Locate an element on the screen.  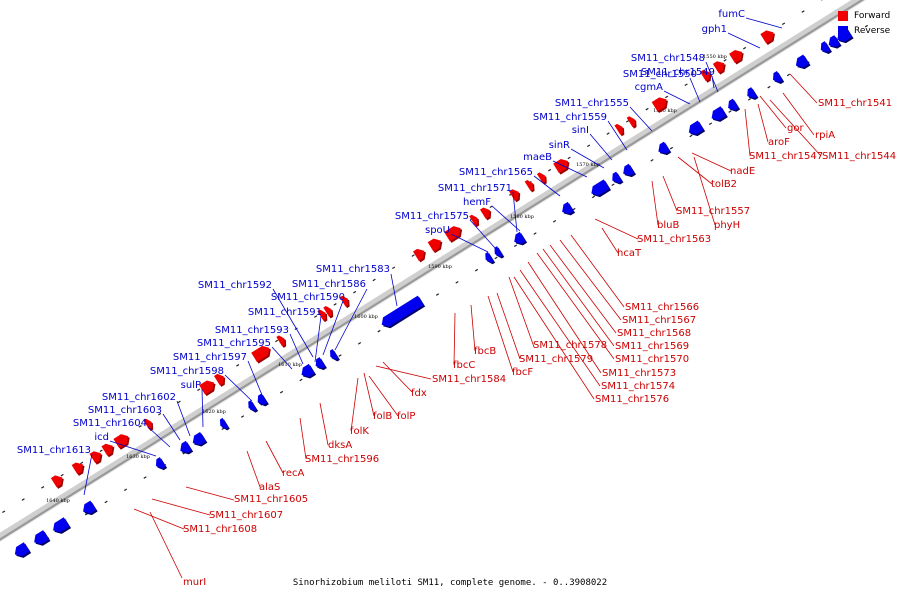
scale-tick-label: 1570 kbp is located at coordinates (588, 165).